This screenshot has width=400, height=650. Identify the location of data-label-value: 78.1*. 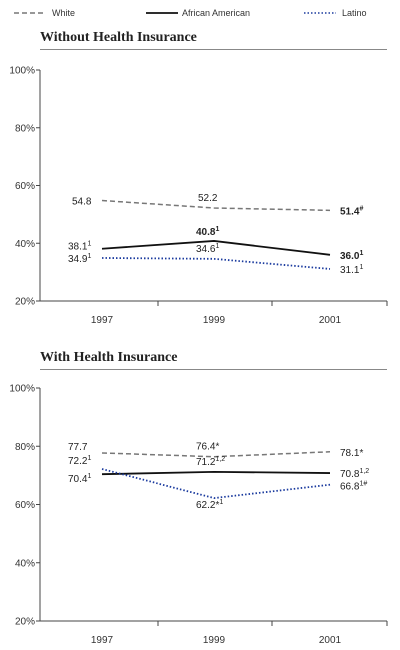
(351, 453).